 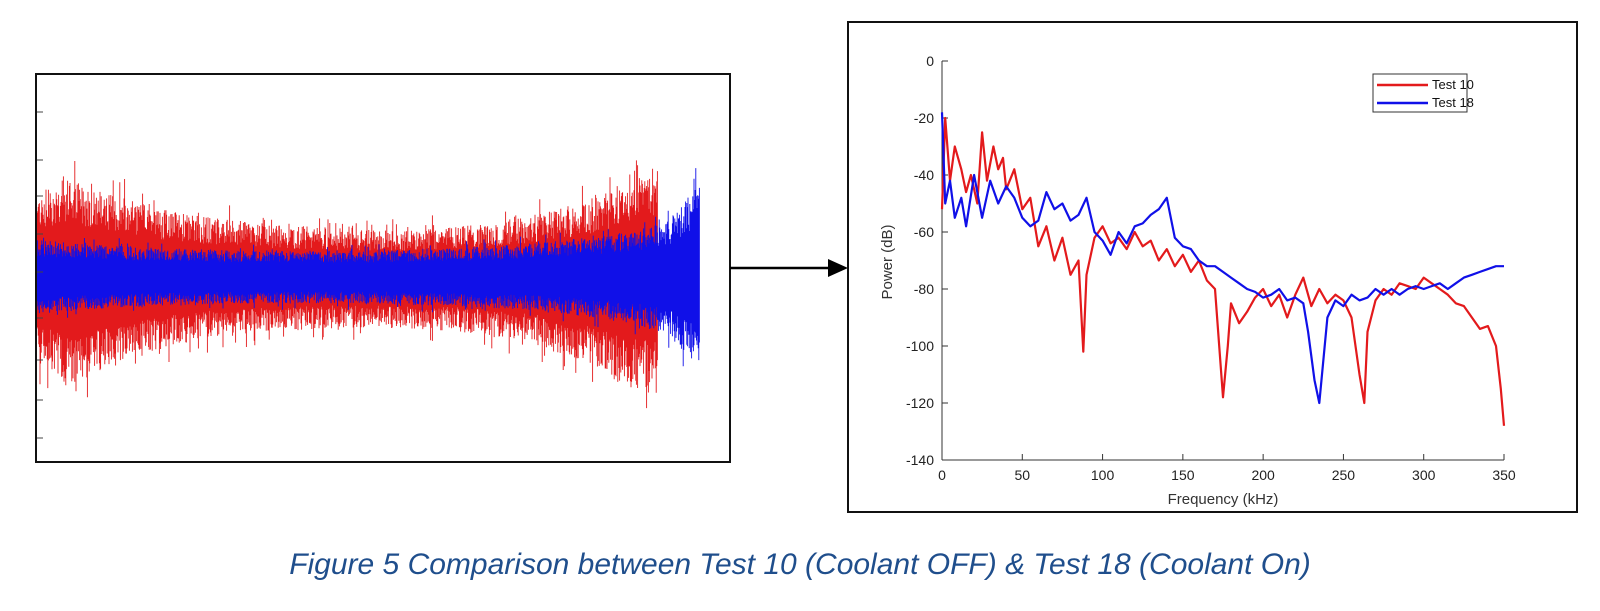 What do you see at coordinates (838, 268) in the screenshot?
I see `arrowhead-icon` at bounding box center [838, 268].